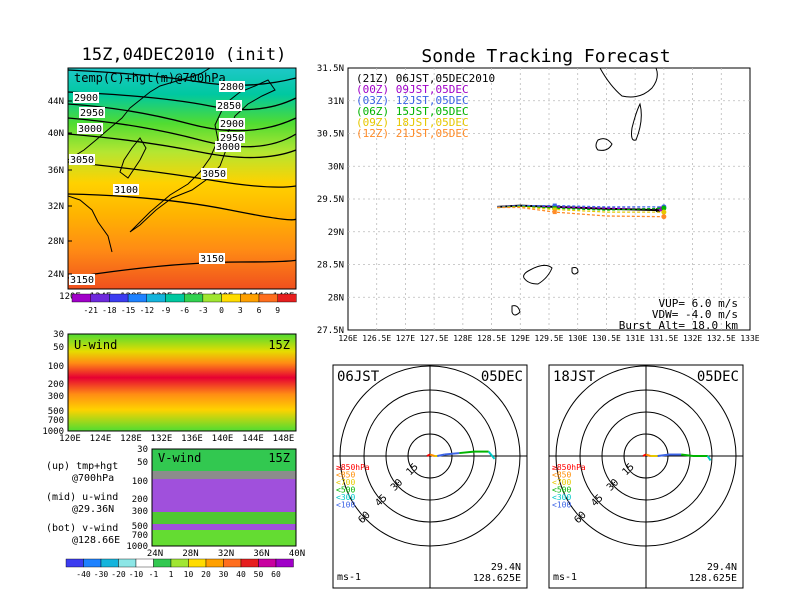 This screenshot has height=612, width=792. I want to click on lat-tick-label: 40N, so click(56, 134).